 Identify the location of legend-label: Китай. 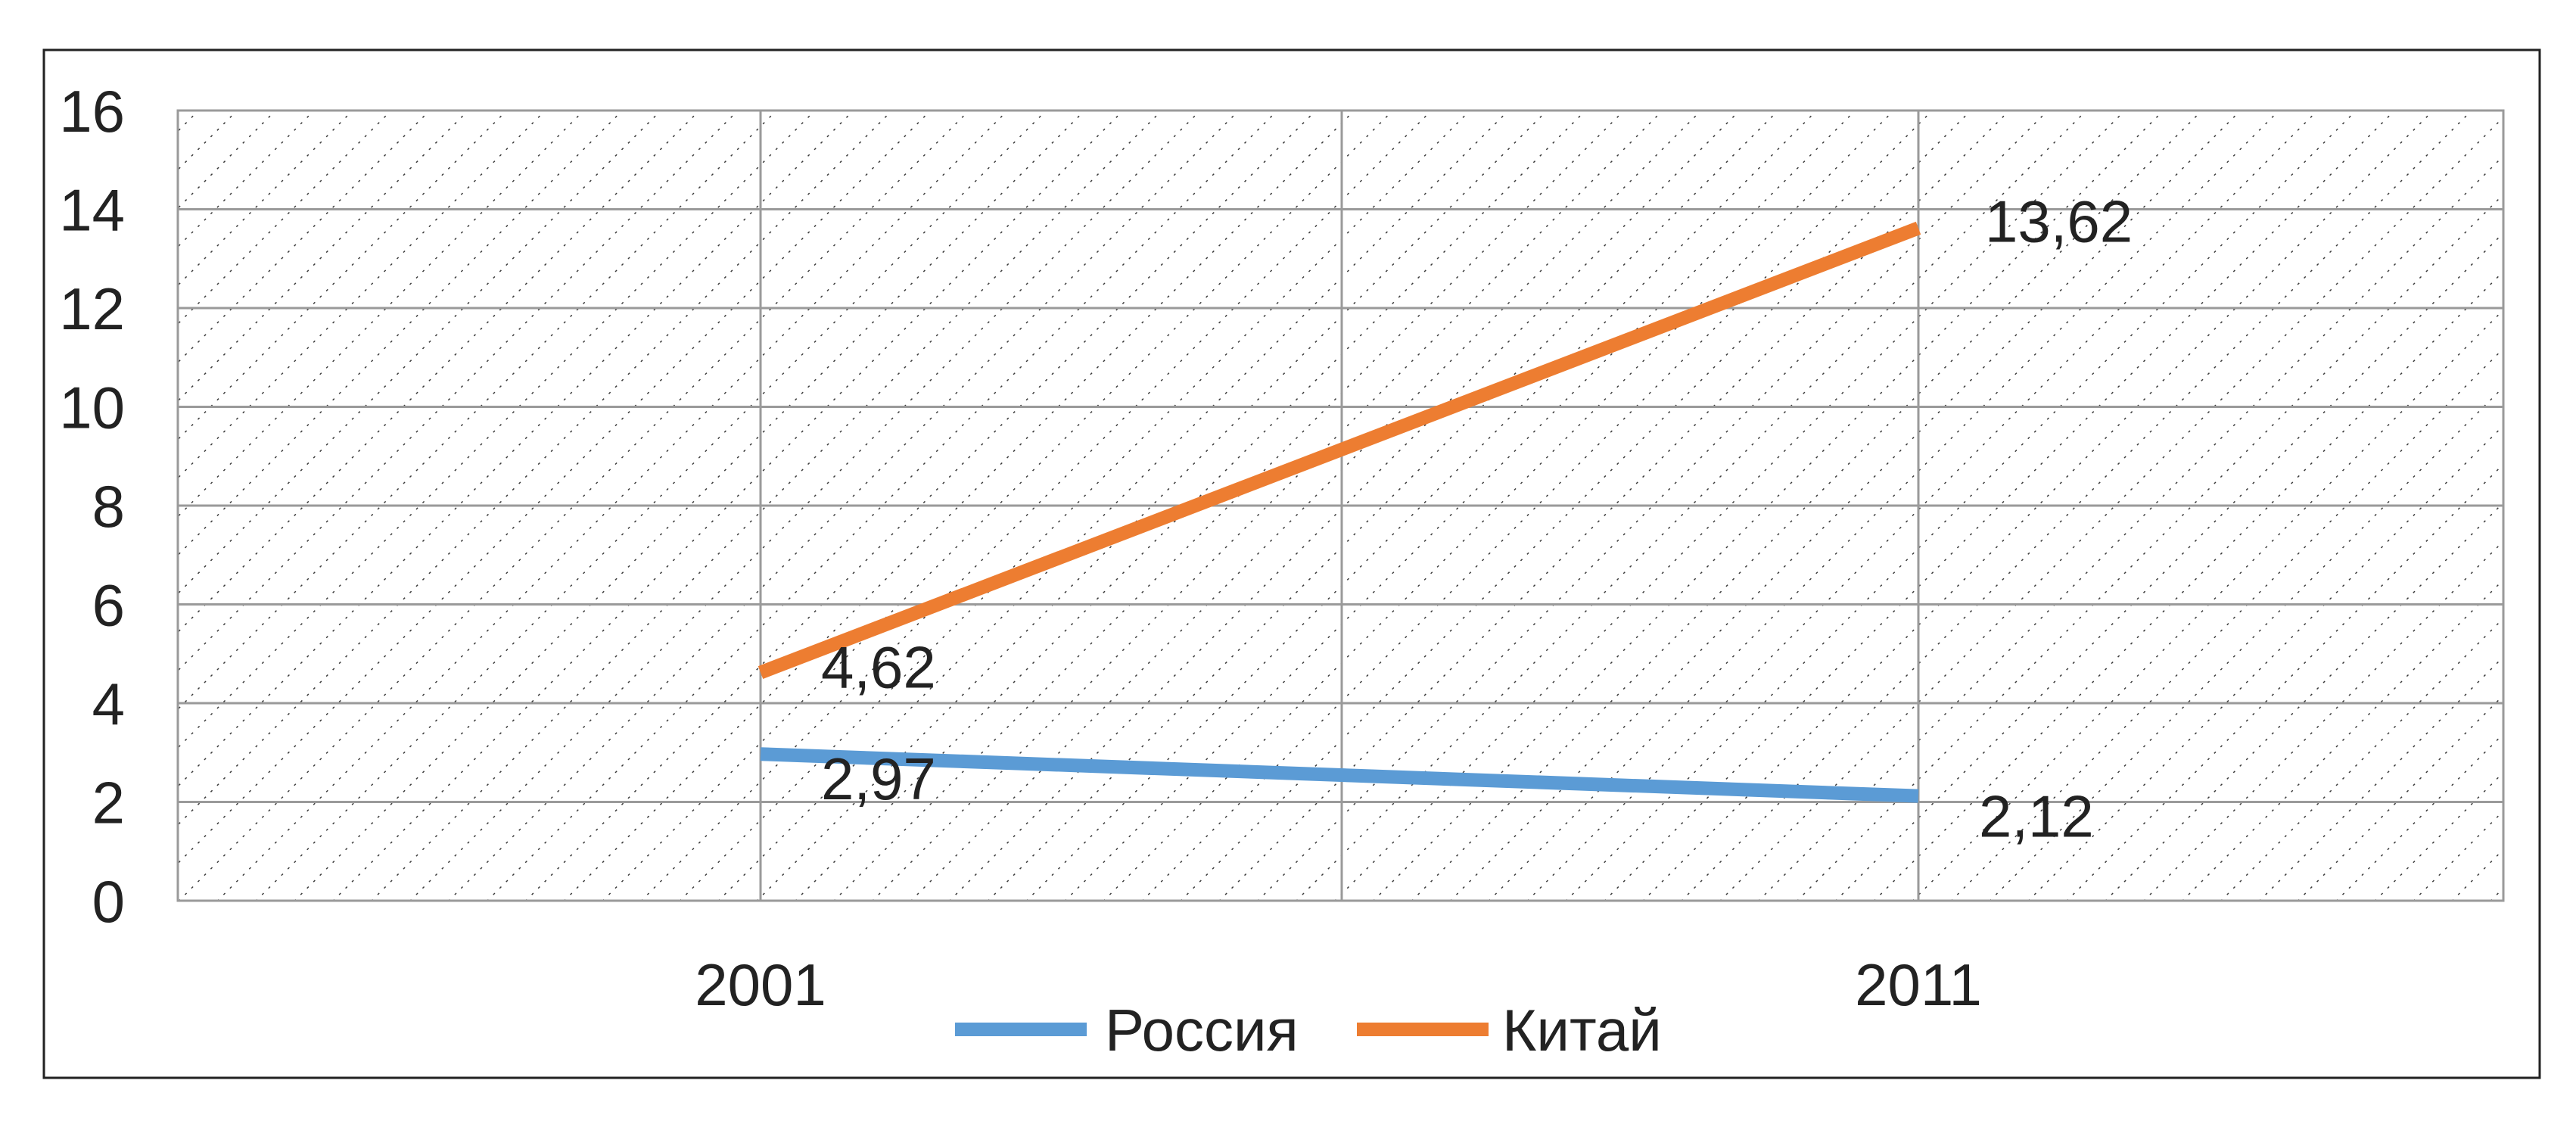
(1582, 1030).